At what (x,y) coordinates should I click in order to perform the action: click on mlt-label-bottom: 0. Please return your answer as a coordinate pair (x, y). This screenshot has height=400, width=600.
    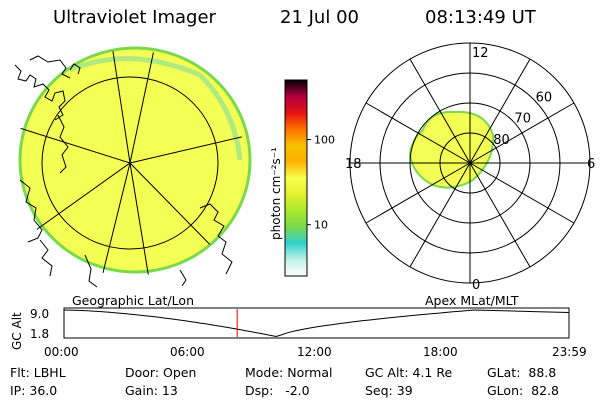
    Looking at the image, I should click on (476, 285).